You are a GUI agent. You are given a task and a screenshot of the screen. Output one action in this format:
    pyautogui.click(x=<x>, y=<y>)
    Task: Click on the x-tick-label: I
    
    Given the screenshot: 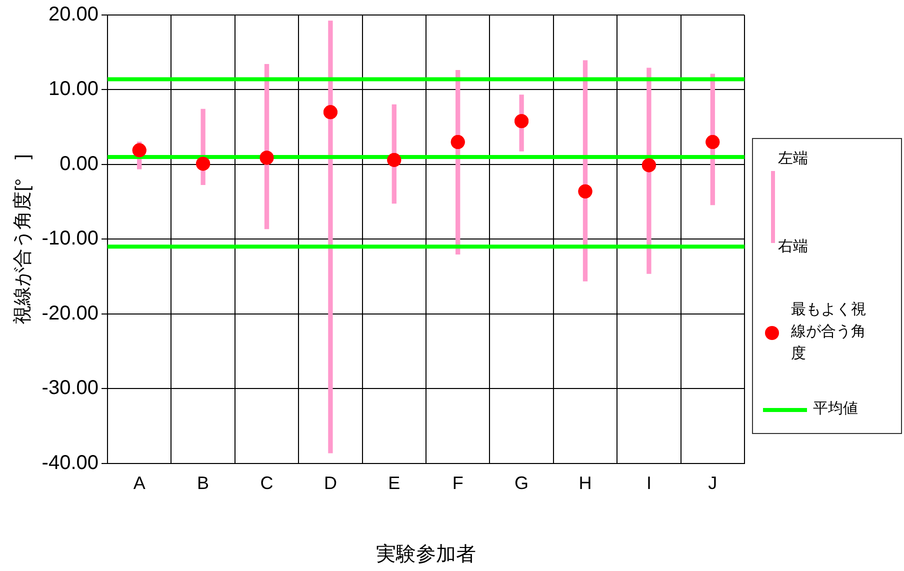 What is the action you would take?
    pyautogui.click(x=649, y=483)
    